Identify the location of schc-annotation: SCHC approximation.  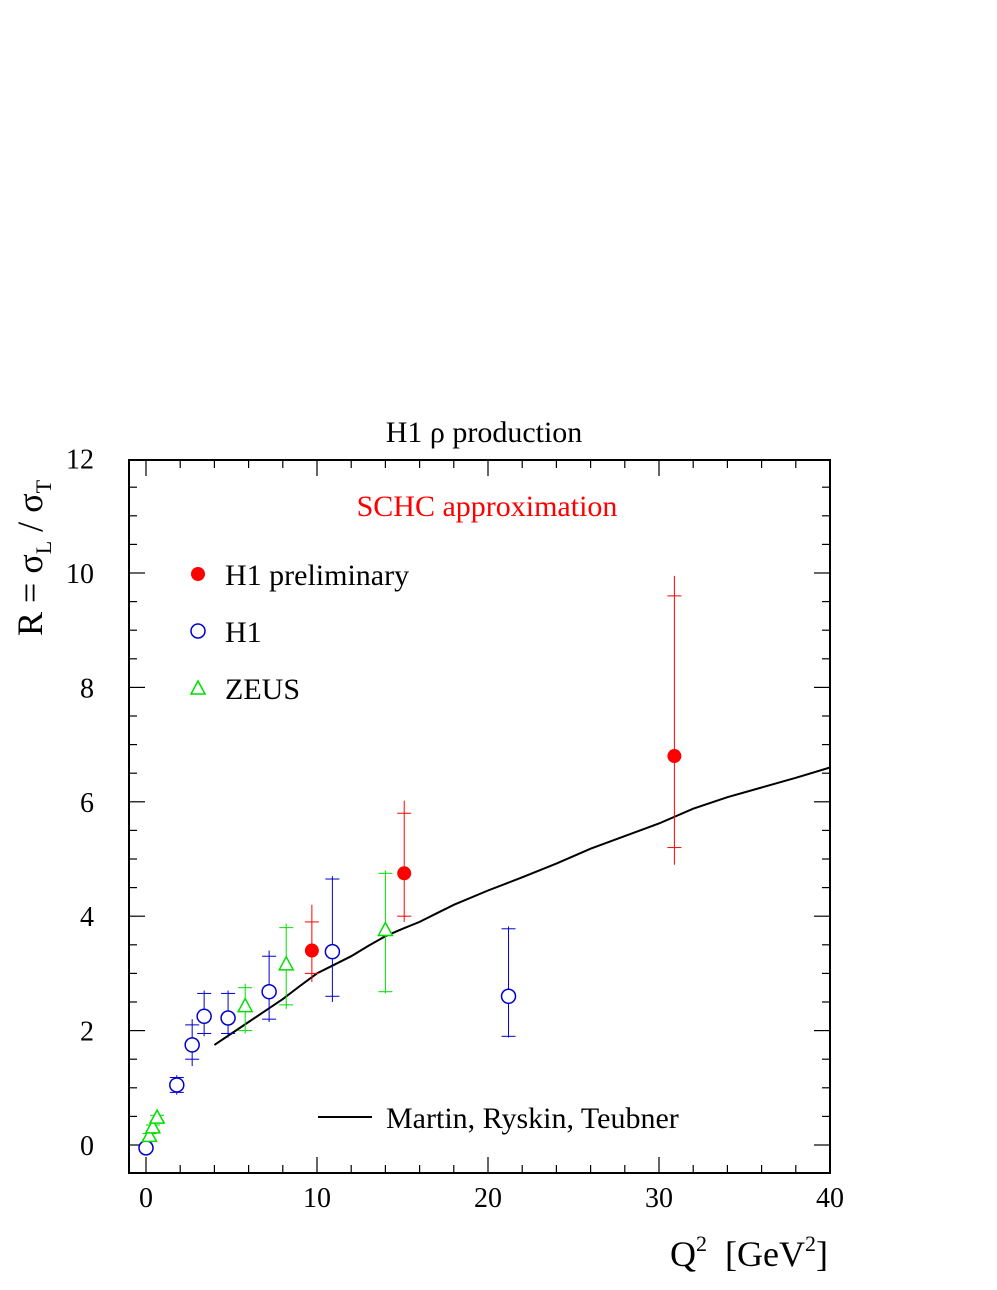
(487, 506).